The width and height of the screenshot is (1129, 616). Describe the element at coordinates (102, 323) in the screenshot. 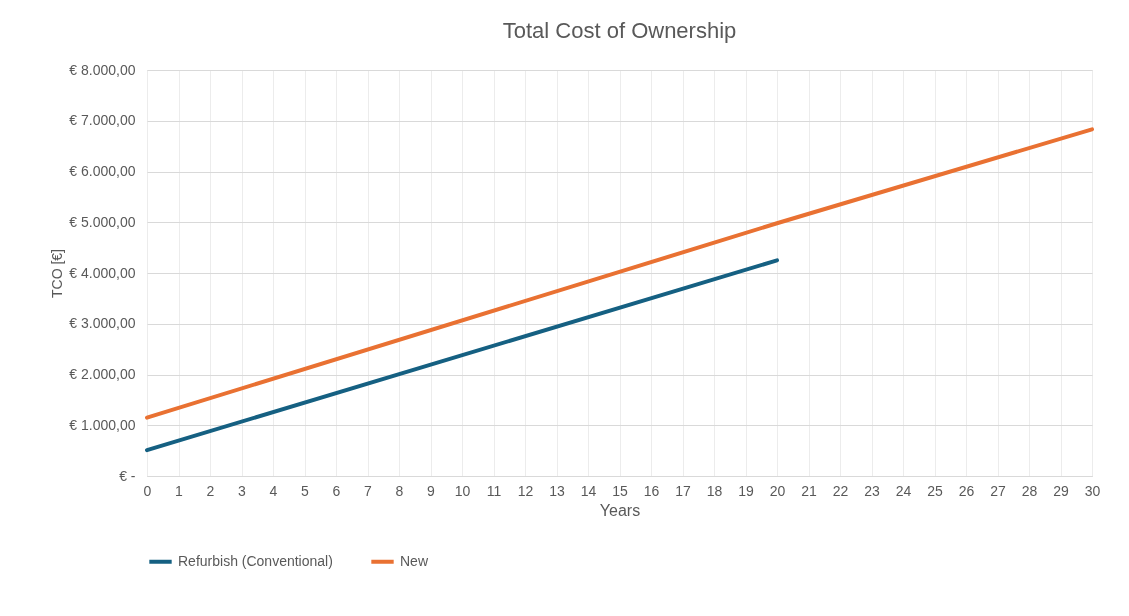

I see `y-tick-label: € 3.000,00` at that location.